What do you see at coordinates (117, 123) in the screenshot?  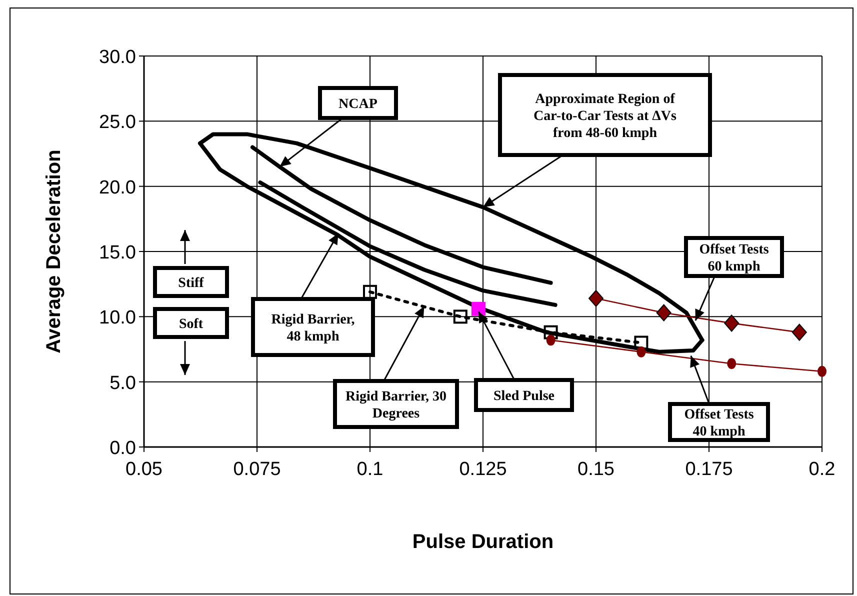 I see `y-tick-label: 25.0` at bounding box center [117, 123].